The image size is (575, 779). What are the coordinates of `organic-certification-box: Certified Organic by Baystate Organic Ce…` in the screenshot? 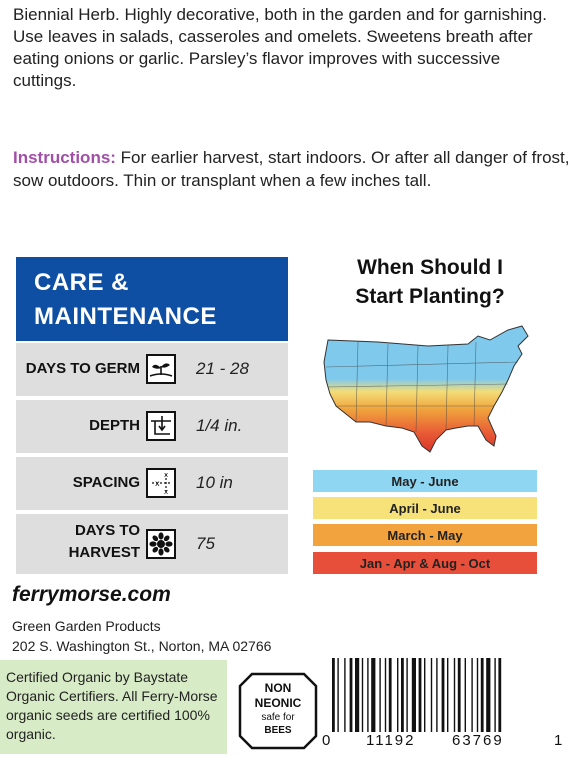 It's located at (113, 707).